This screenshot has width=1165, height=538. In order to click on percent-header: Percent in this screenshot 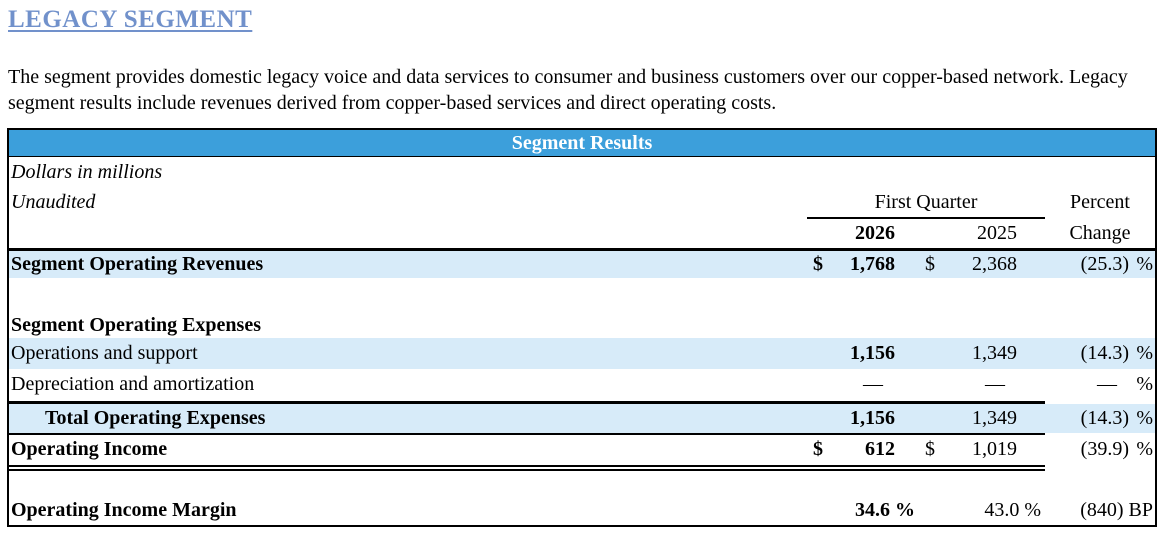, I will do `click(1100, 202)`.